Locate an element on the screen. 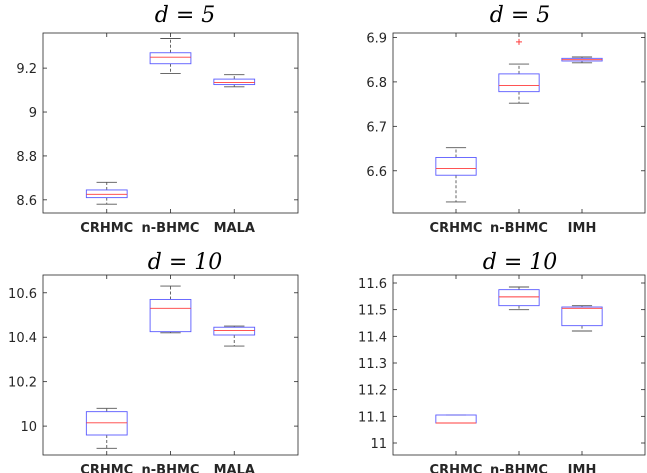  y-tick-label: 11.1 is located at coordinates (372, 417).